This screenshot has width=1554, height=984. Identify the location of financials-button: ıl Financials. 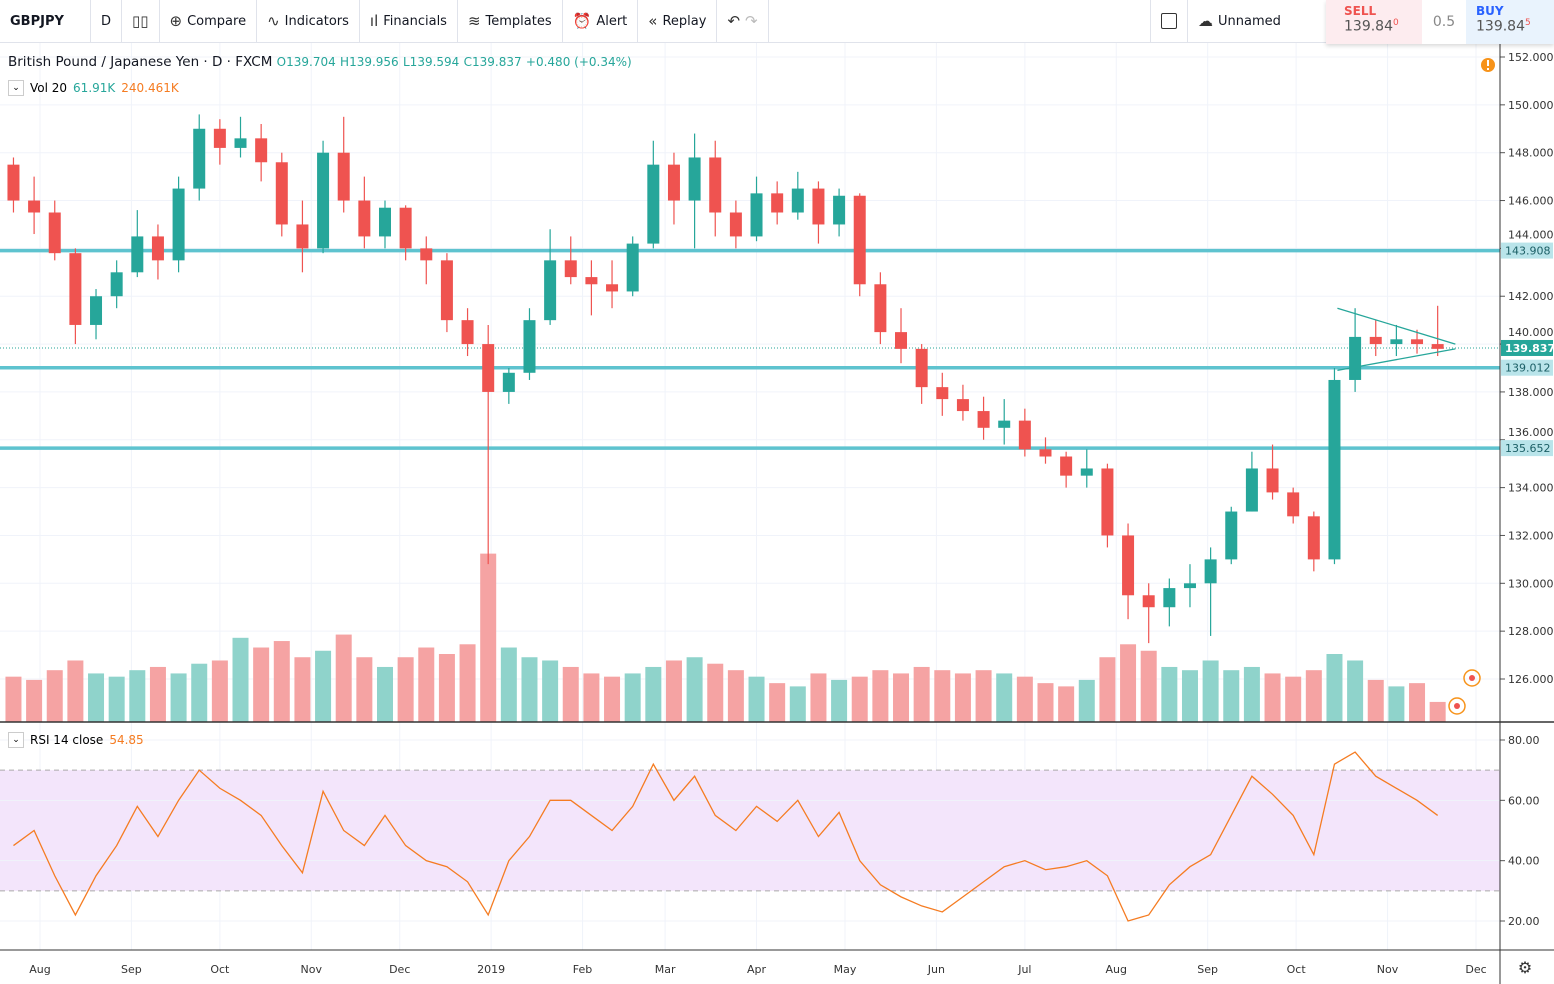
(409, 21).